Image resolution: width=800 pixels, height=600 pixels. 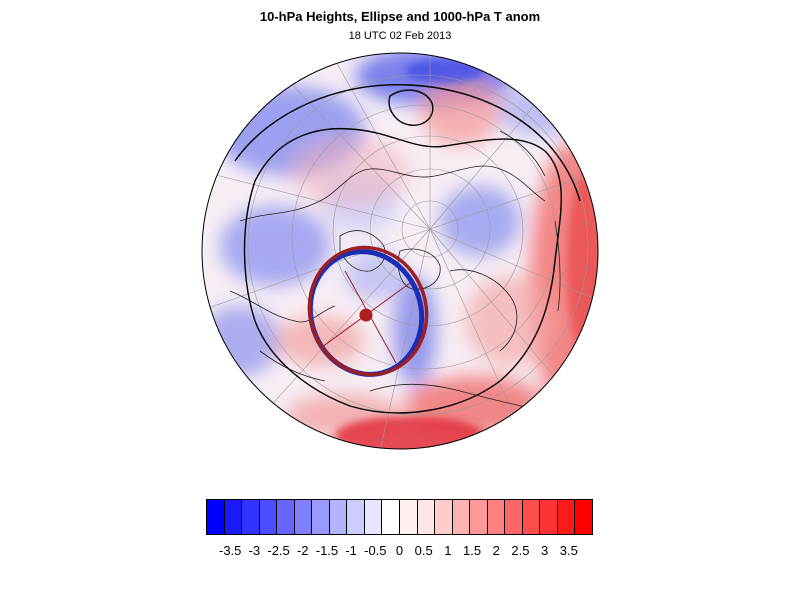 What do you see at coordinates (545, 550) in the screenshot?
I see `colorbar-tick-label: 3` at bounding box center [545, 550].